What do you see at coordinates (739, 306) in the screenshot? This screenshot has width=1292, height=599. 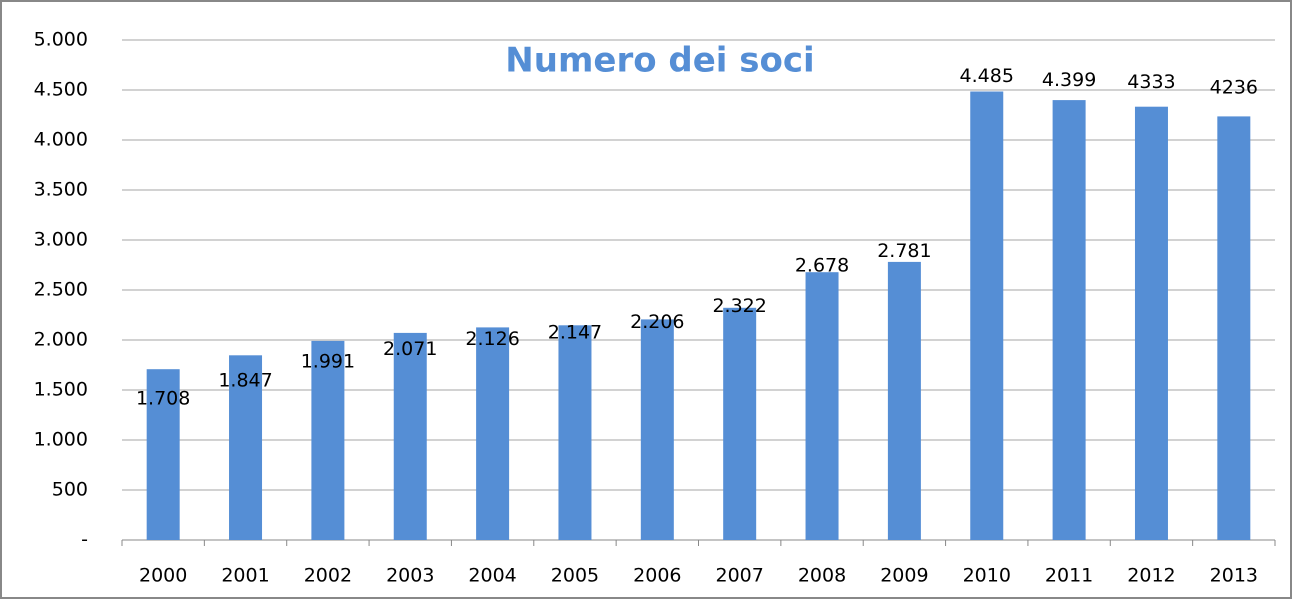 I see `data-label: 2.322` at bounding box center [739, 306].